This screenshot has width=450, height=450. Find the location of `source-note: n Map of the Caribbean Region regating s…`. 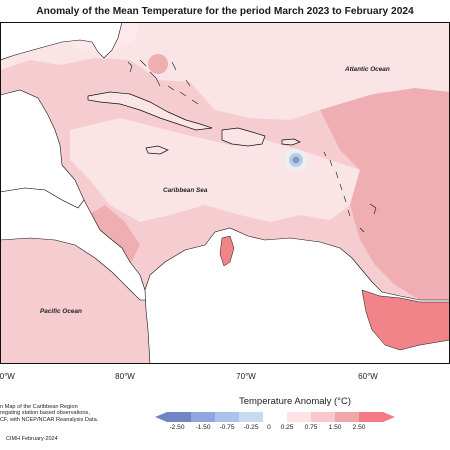

source-note: n Map of the Caribbean Region regating s… is located at coordinates (49, 413).